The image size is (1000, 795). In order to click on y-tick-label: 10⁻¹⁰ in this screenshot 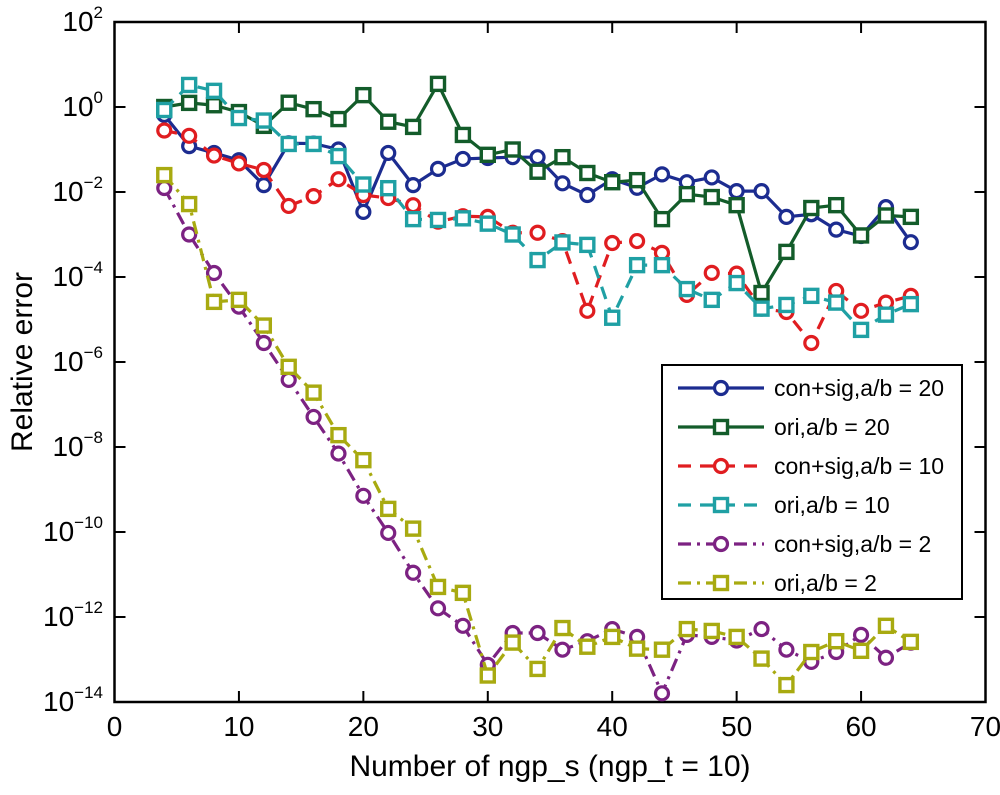, I will do `click(73, 530)`.